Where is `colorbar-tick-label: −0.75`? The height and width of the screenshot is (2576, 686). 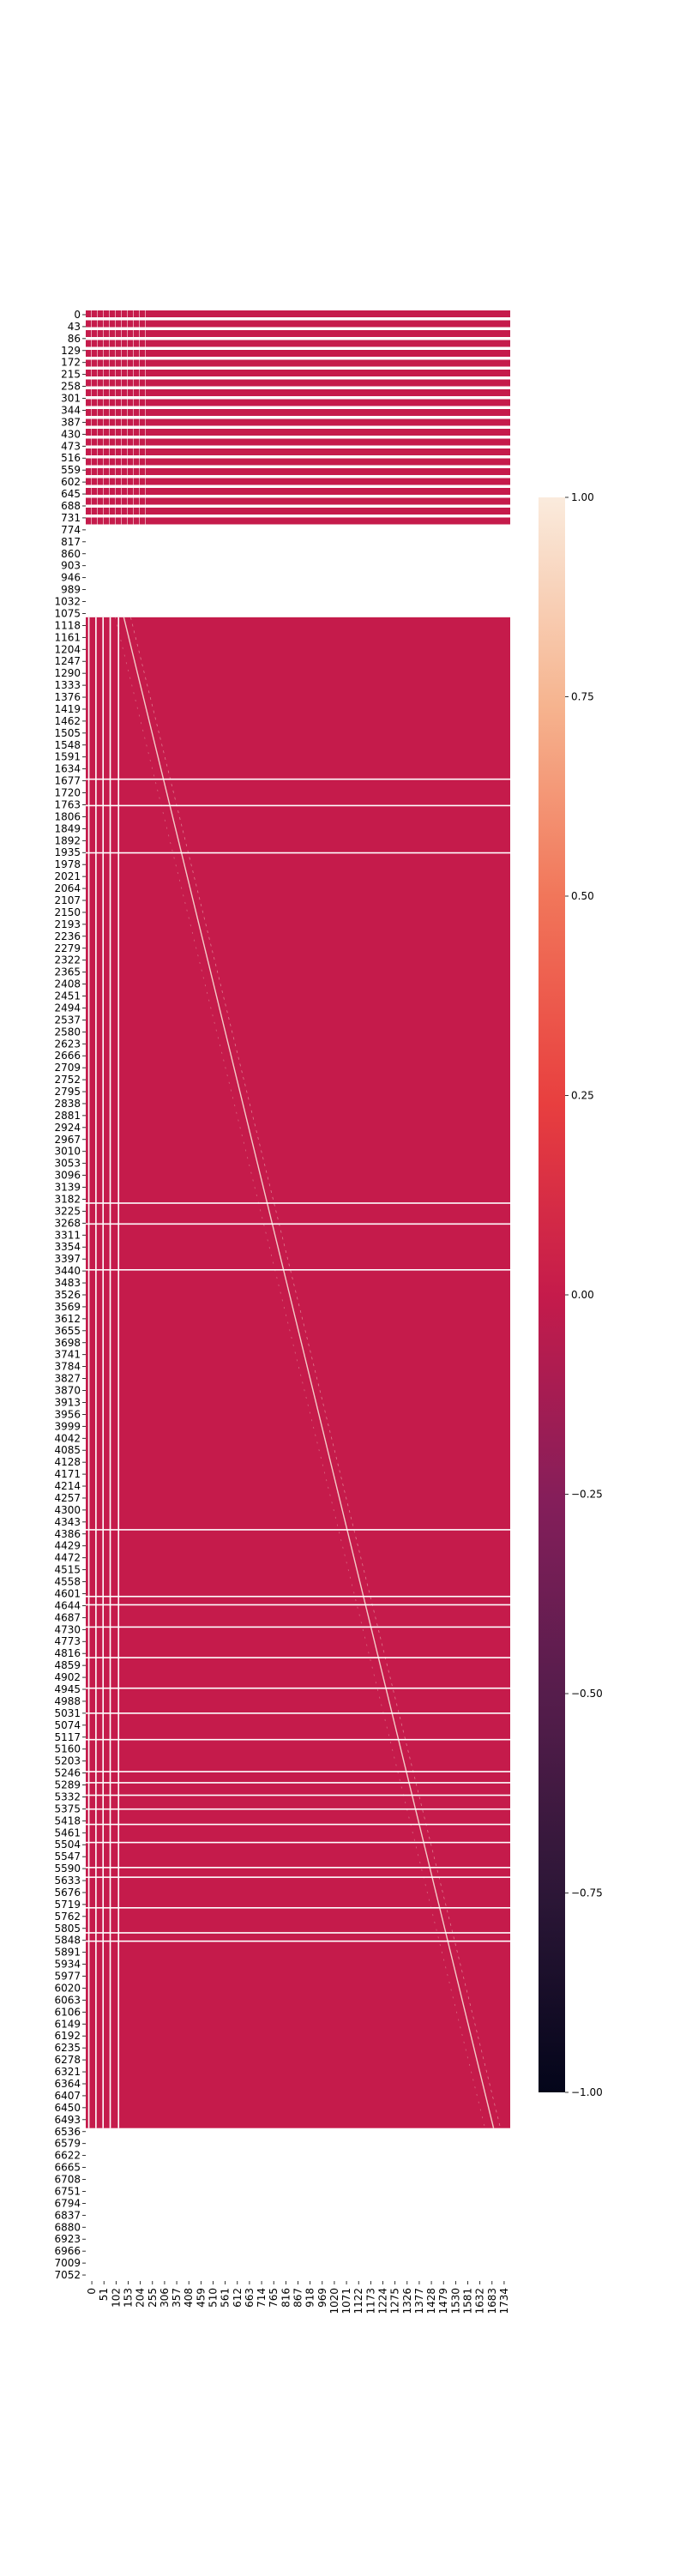
colorbar-tick-label: −0.75 is located at coordinates (587, 1893).